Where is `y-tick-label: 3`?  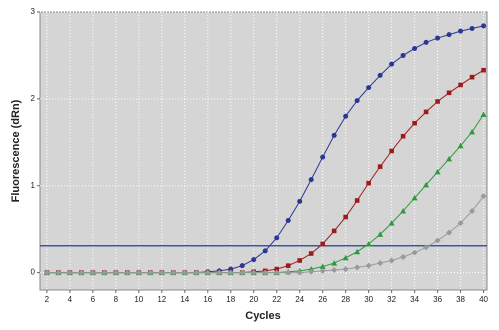 y-tick-label: 3 is located at coordinates (33, 11).